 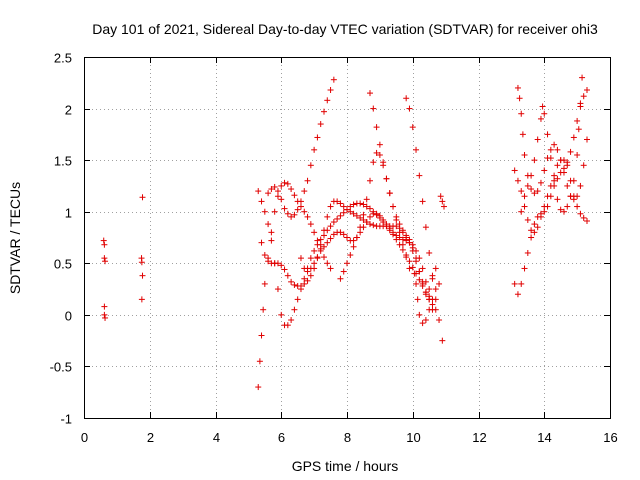 What do you see at coordinates (68, 213) in the screenshot?
I see `y-tick-label: 1` at bounding box center [68, 213].